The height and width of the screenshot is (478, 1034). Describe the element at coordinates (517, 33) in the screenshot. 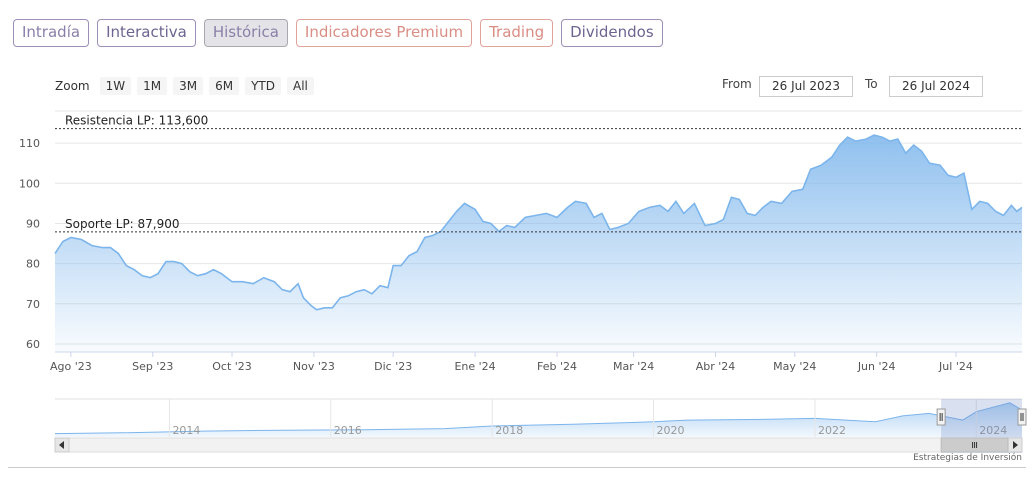

I see `tab-trading: Trading` at that location.